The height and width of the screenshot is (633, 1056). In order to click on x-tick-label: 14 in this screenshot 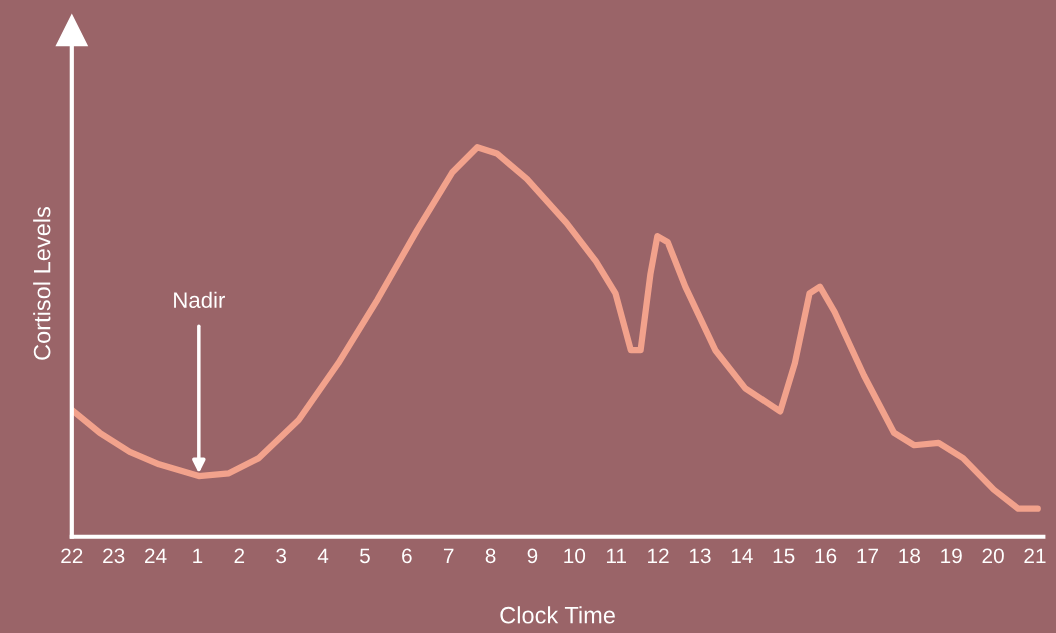, I will do `click(742, 555)`.